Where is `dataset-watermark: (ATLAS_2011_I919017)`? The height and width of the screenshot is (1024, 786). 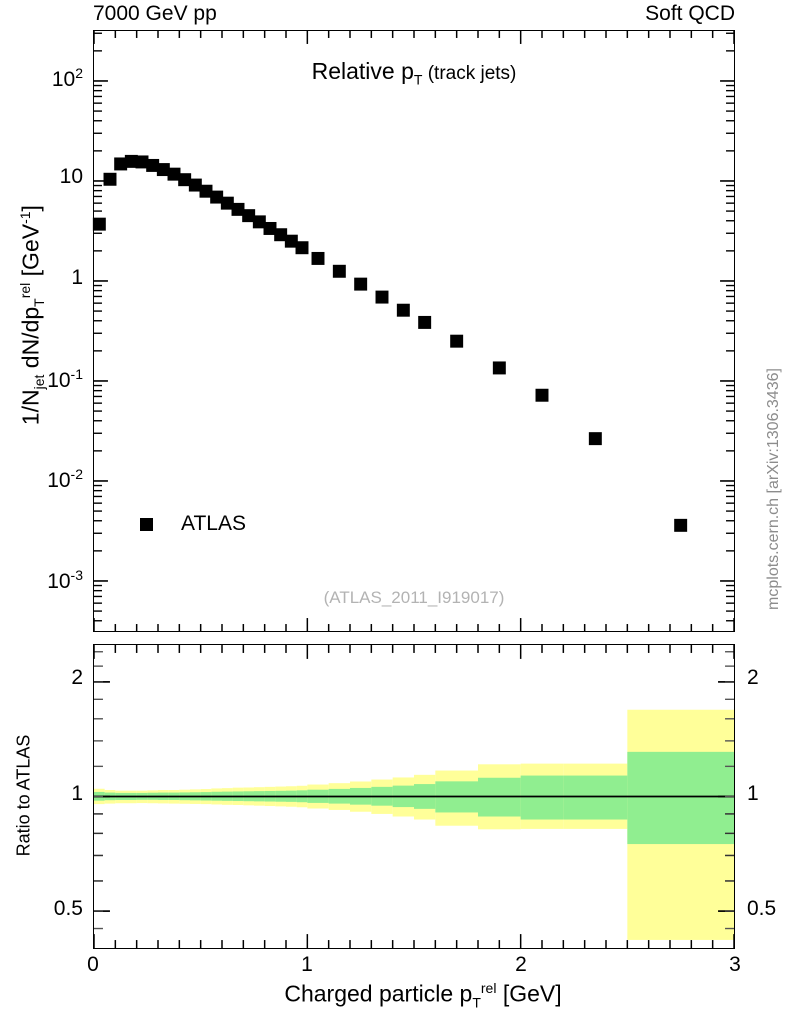 dataset-watermark: (ATLAS_2011_I919017) is located at coordinates (414, 597).